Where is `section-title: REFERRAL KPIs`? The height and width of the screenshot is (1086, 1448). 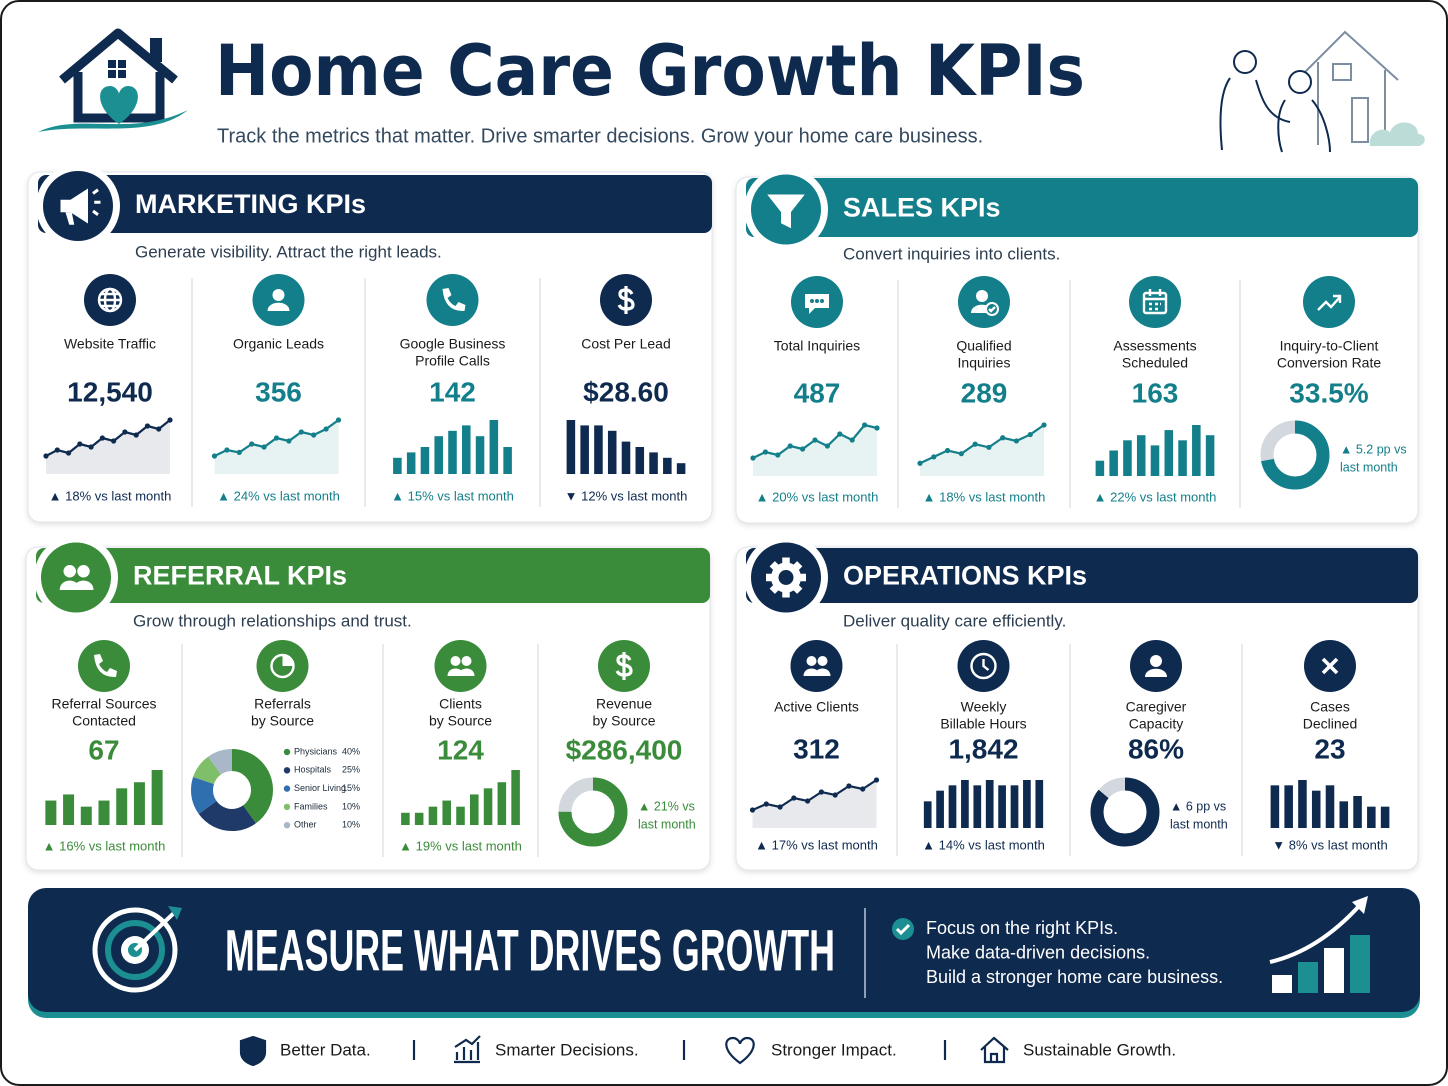 section-title: REFERRAL KPIs is located at coordinates (240, 576).